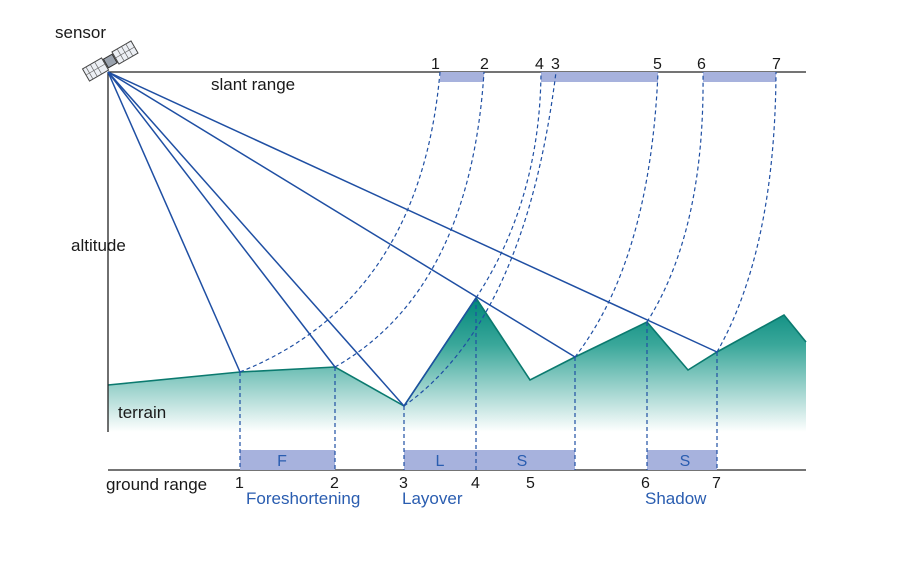 This screenshot has height=588, width=920. I want to click on ground-range-label: ground range, so click(156, 484).